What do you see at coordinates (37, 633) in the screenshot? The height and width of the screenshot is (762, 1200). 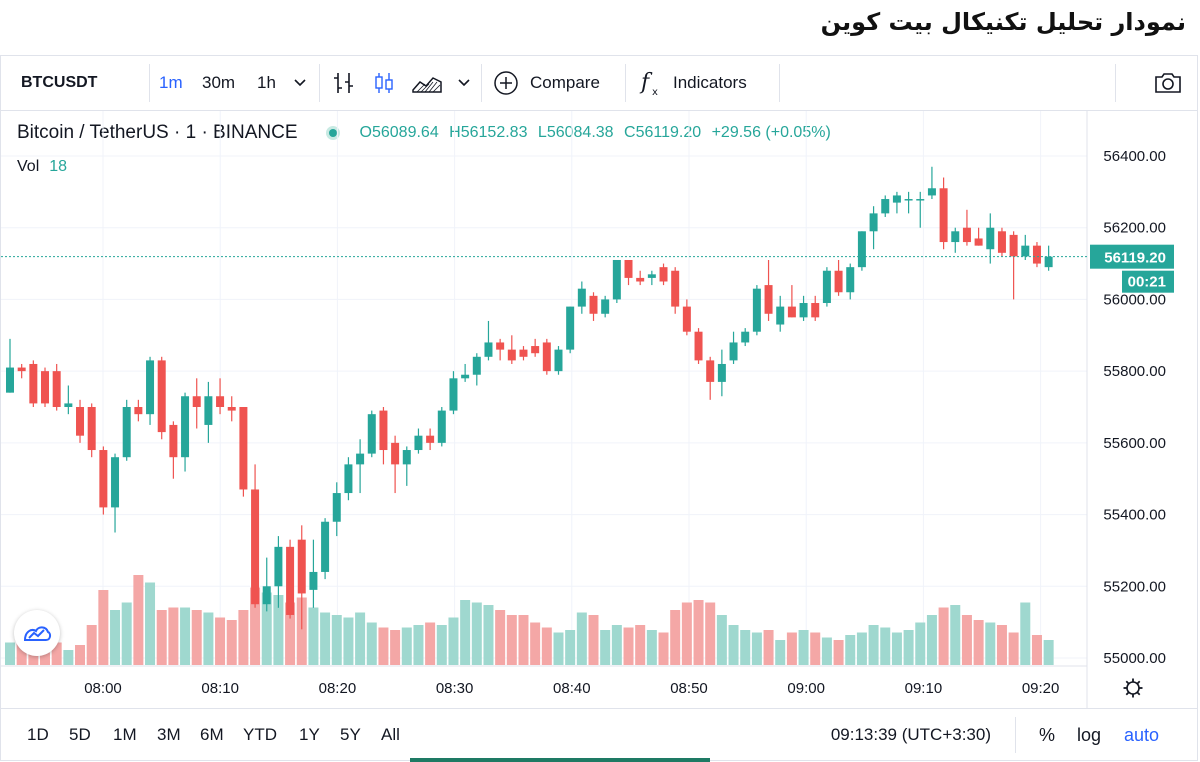 I see `tradingview-logo-icon` at bounding box center [37, 633].